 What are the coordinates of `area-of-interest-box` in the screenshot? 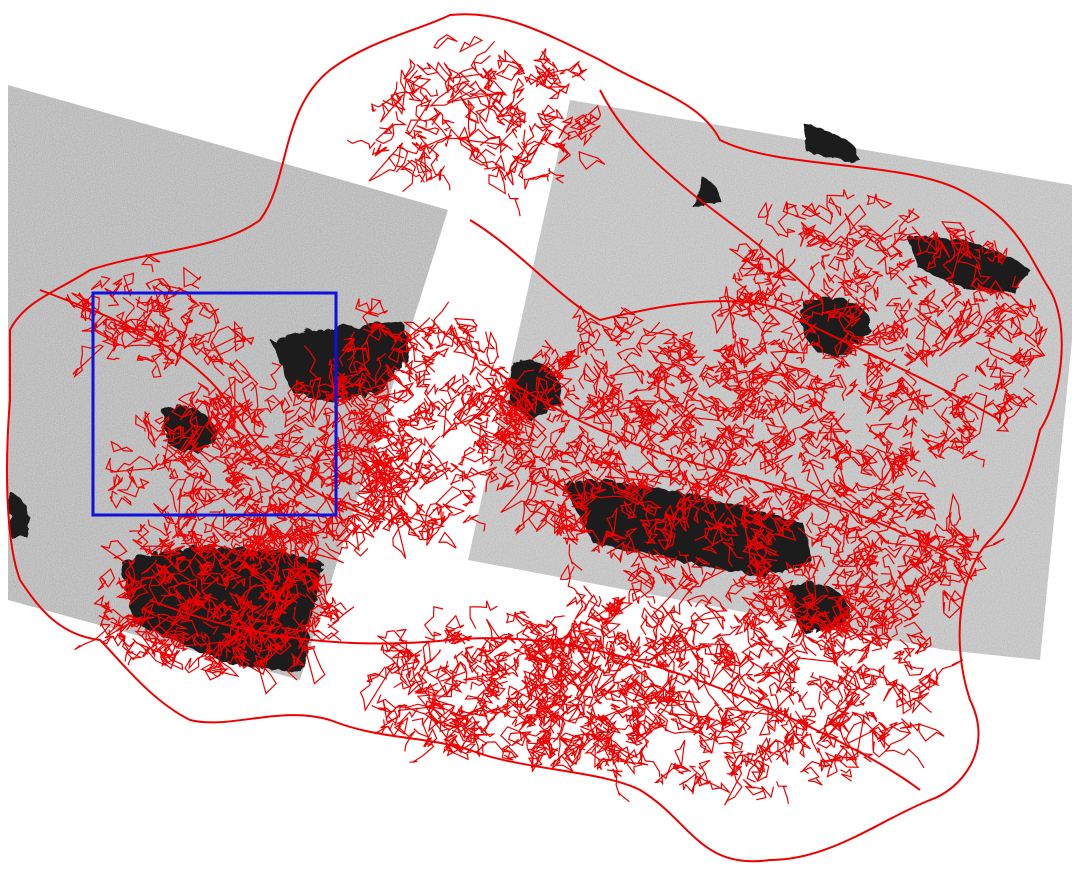 It's located at (214, 404).